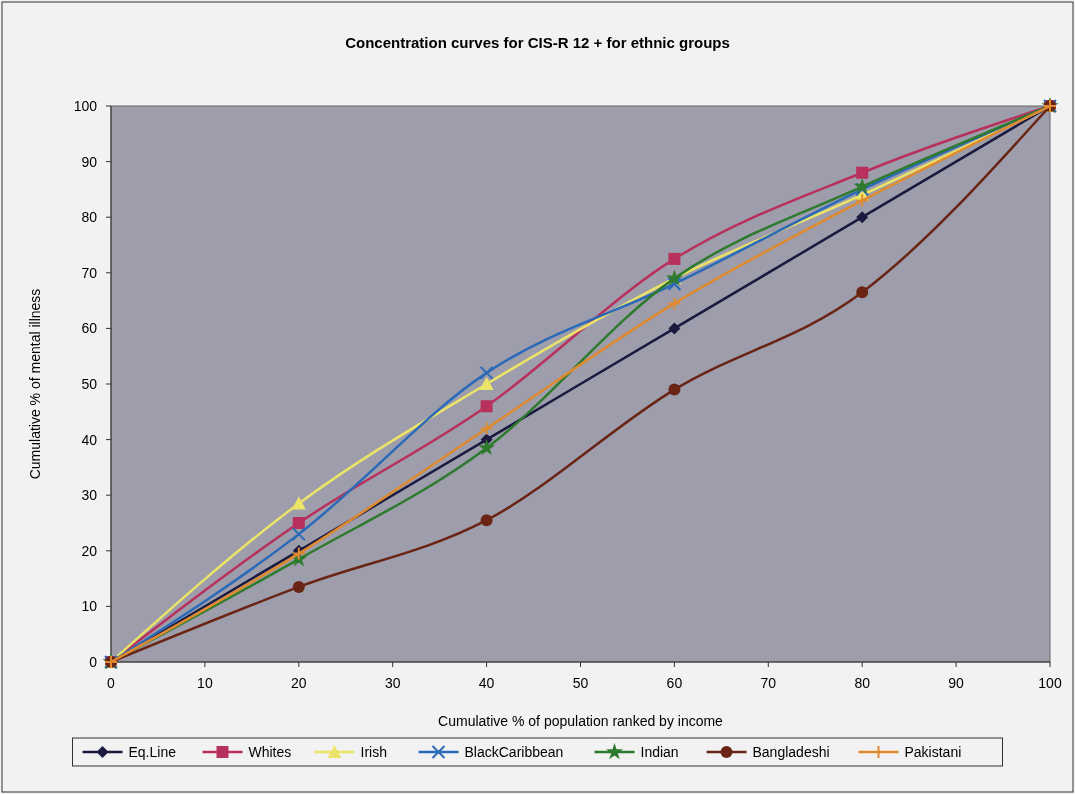 The height and width of the screenshot is (794, 1075). I want to click on x-tick-label: 30, so click(392, 683).